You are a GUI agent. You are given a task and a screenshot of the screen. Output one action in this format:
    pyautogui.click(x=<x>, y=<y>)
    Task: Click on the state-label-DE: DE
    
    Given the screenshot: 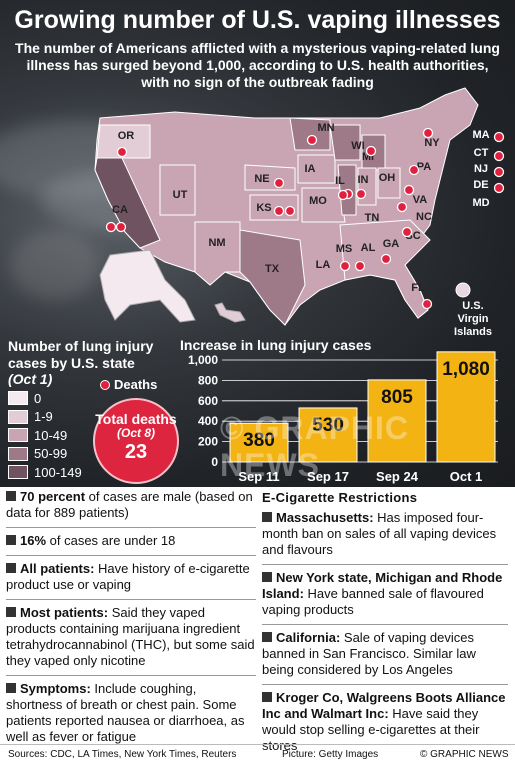 What is the action you would take?
    pyautogui.click(x=480, y=185)
    